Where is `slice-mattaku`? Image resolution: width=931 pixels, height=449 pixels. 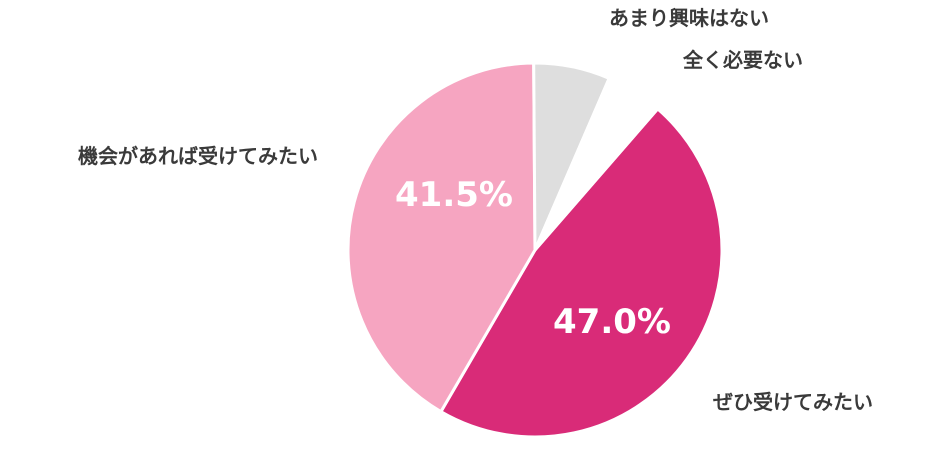 slice-mattaku is located at coordinates (596, 164).